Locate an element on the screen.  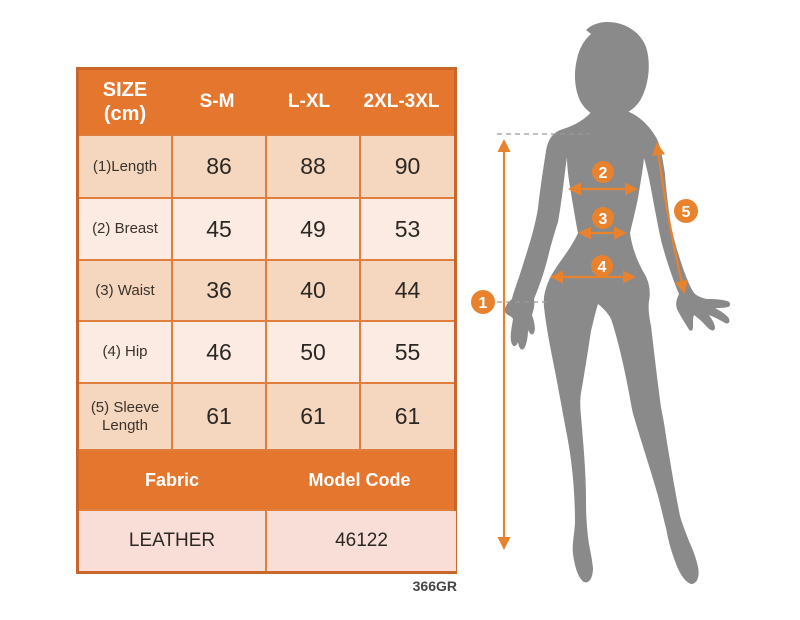
cell-value: 46 is located at coordinates (219, 352).